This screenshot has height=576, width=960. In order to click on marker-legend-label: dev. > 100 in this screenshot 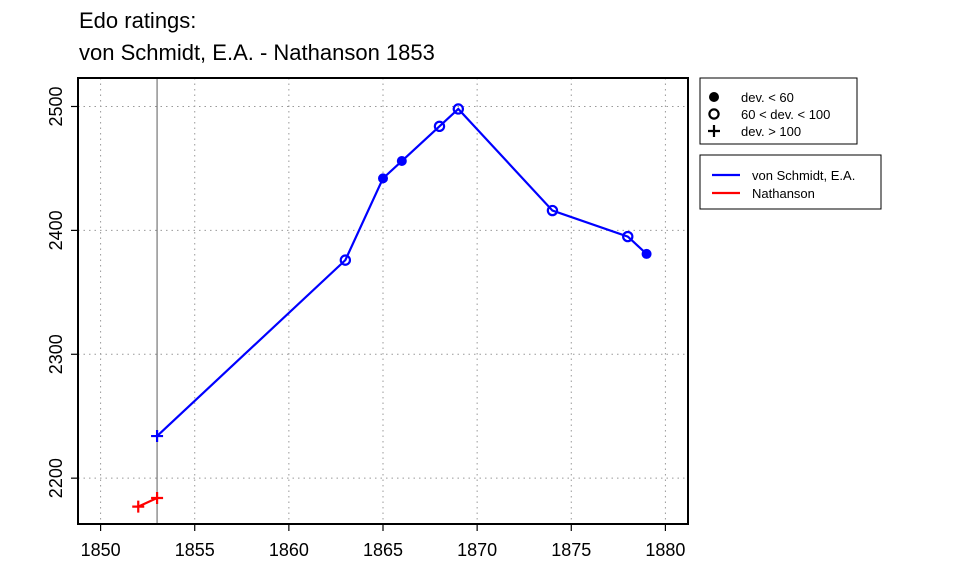, I will do `click(771, 131)`.